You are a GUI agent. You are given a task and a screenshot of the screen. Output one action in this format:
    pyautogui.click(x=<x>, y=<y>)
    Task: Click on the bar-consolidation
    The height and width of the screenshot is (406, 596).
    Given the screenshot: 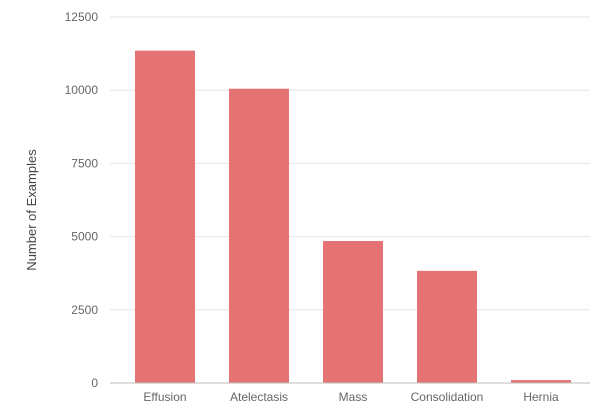 What is the action you would take?
    pyautogui.click(x=447, y=326)
    